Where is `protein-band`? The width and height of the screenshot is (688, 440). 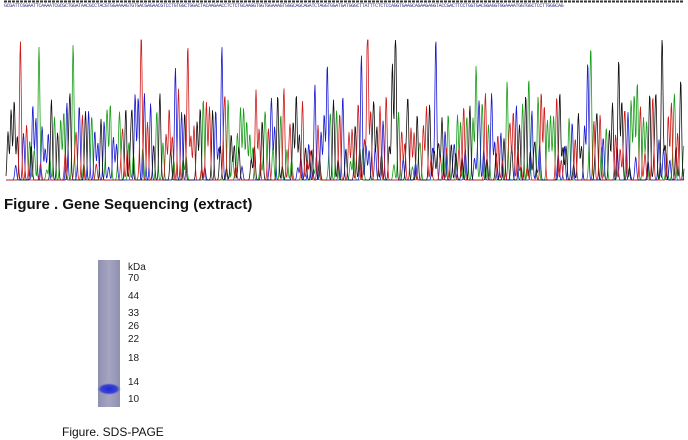
protein-band is located at coordinates (109, 389).